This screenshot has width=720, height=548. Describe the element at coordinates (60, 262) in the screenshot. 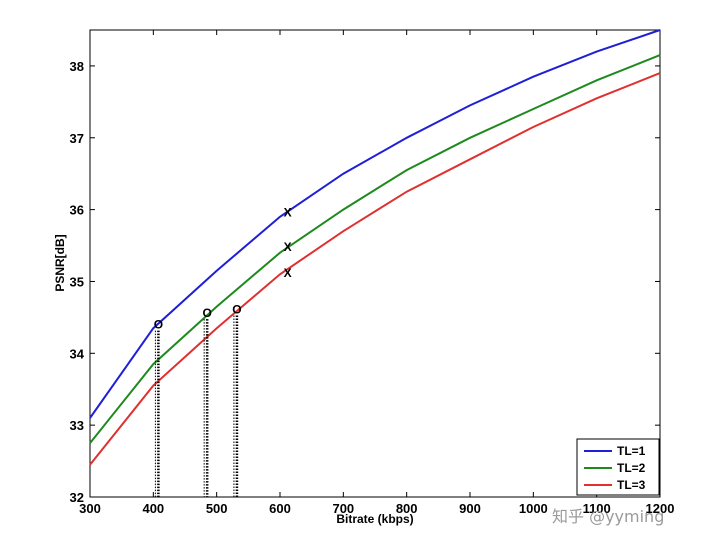

I see `y-axis-title: PSNR[dB]` at that location.